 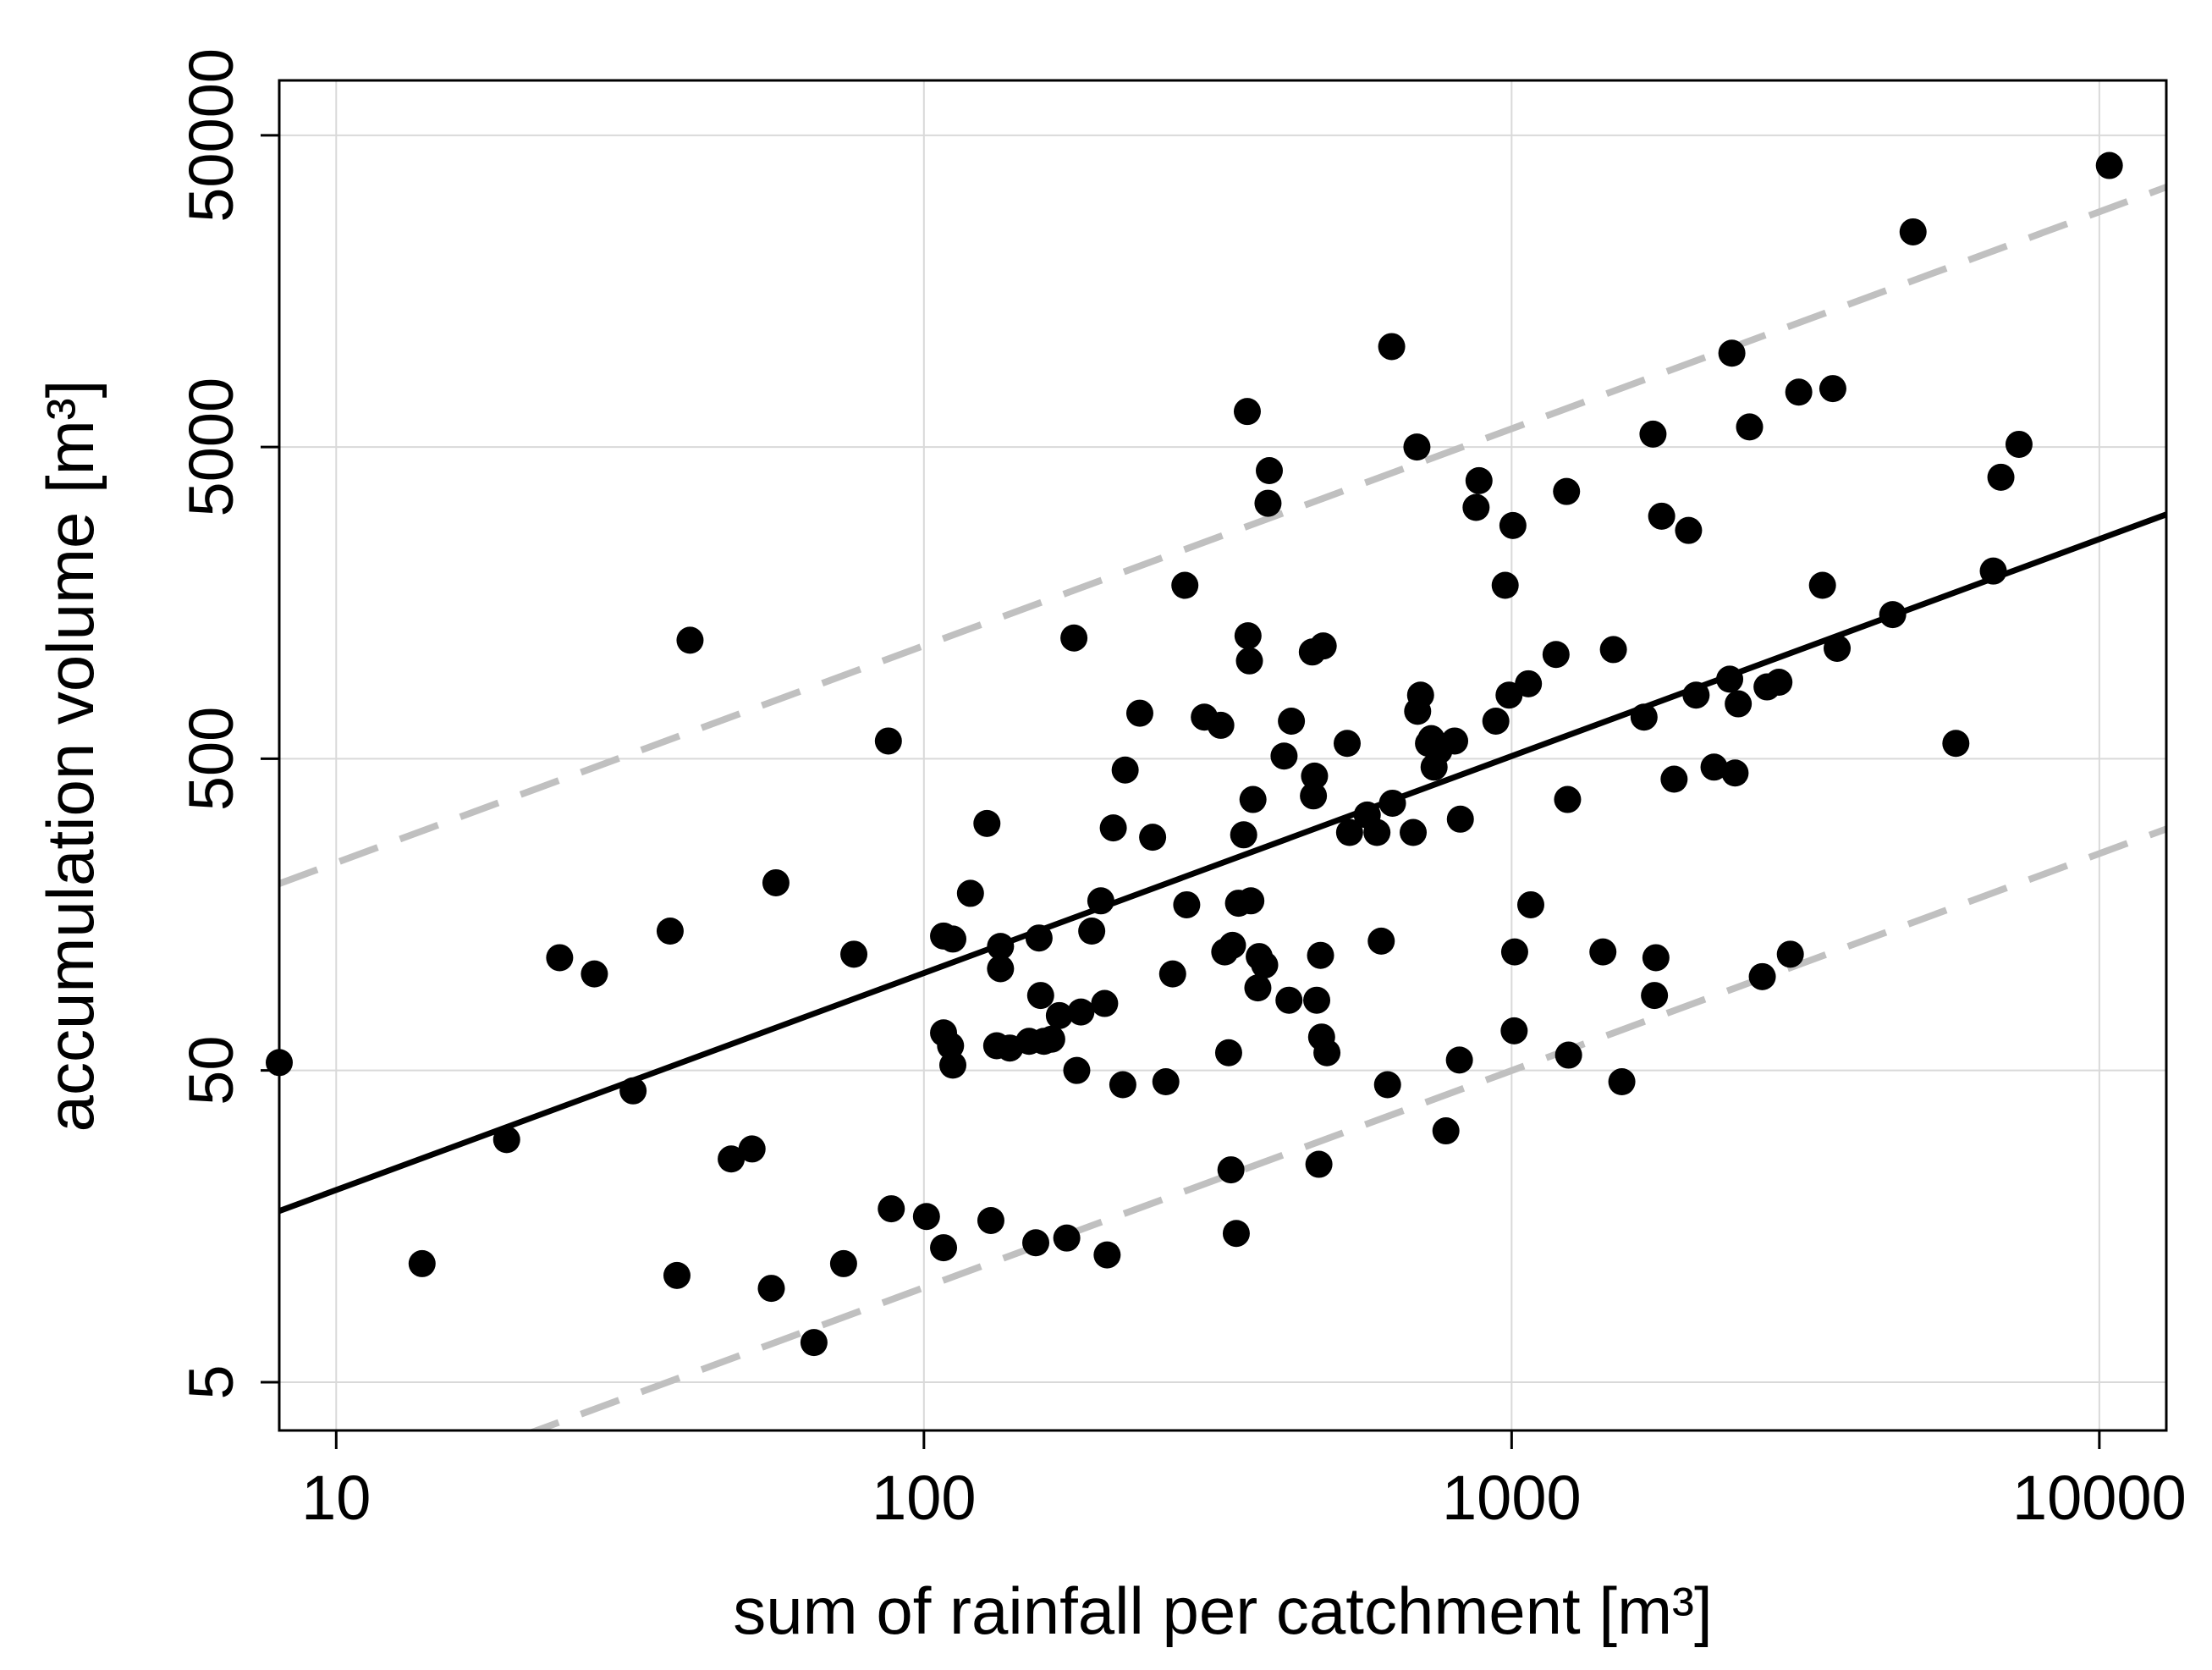 What do you see at coordinates (1244, 1482) in the screenshot?
I see `x-axis: 10 100 1000 10000` at bounding box center [1244, 1482].